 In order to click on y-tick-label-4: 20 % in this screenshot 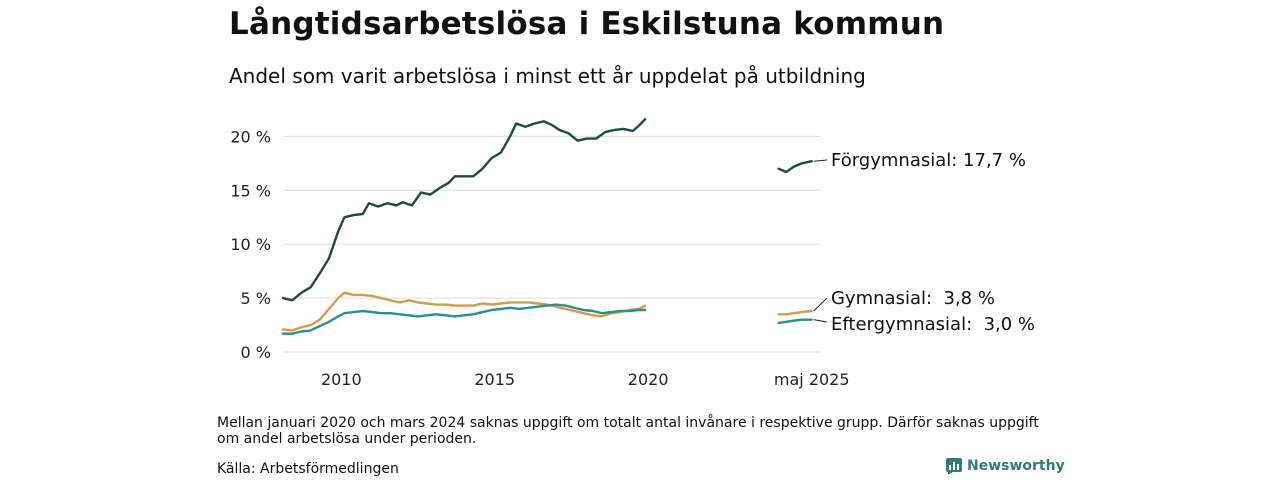, I will do `click(250, 136)`.